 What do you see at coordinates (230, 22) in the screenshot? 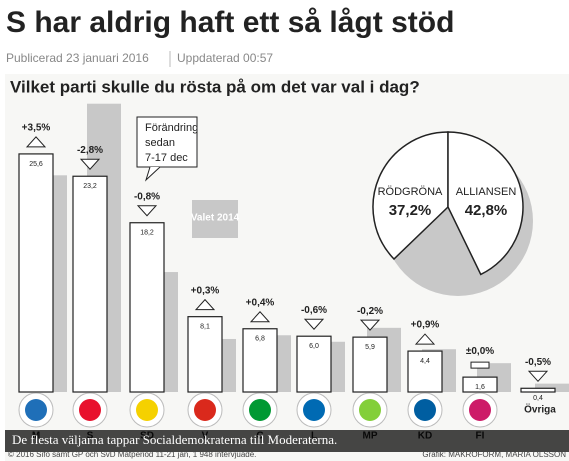
I see `headline: S har aldrig haft ett så lågt stöd` at bounding box center [230, 22].